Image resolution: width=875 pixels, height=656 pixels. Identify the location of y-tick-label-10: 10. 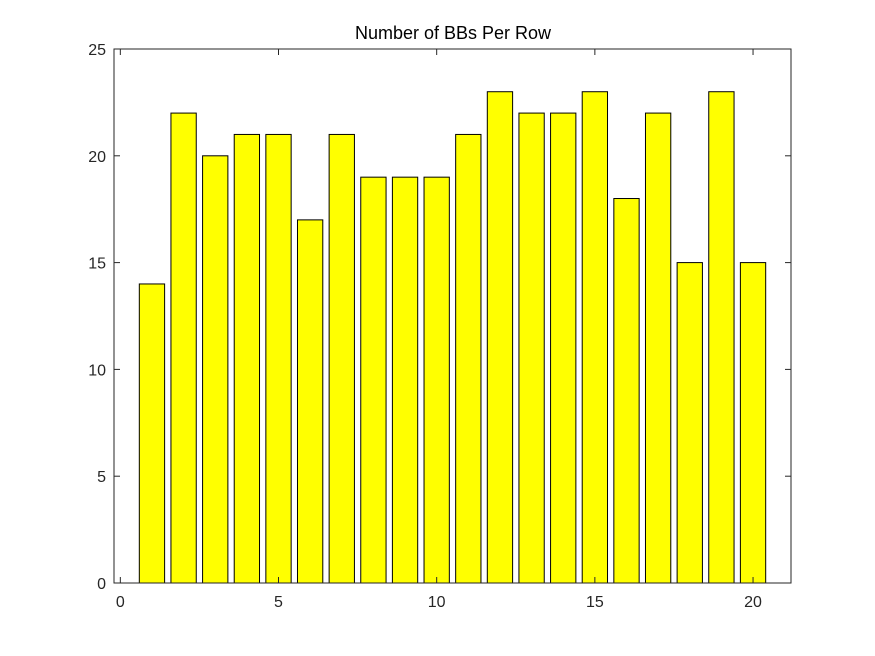
(97, 370).